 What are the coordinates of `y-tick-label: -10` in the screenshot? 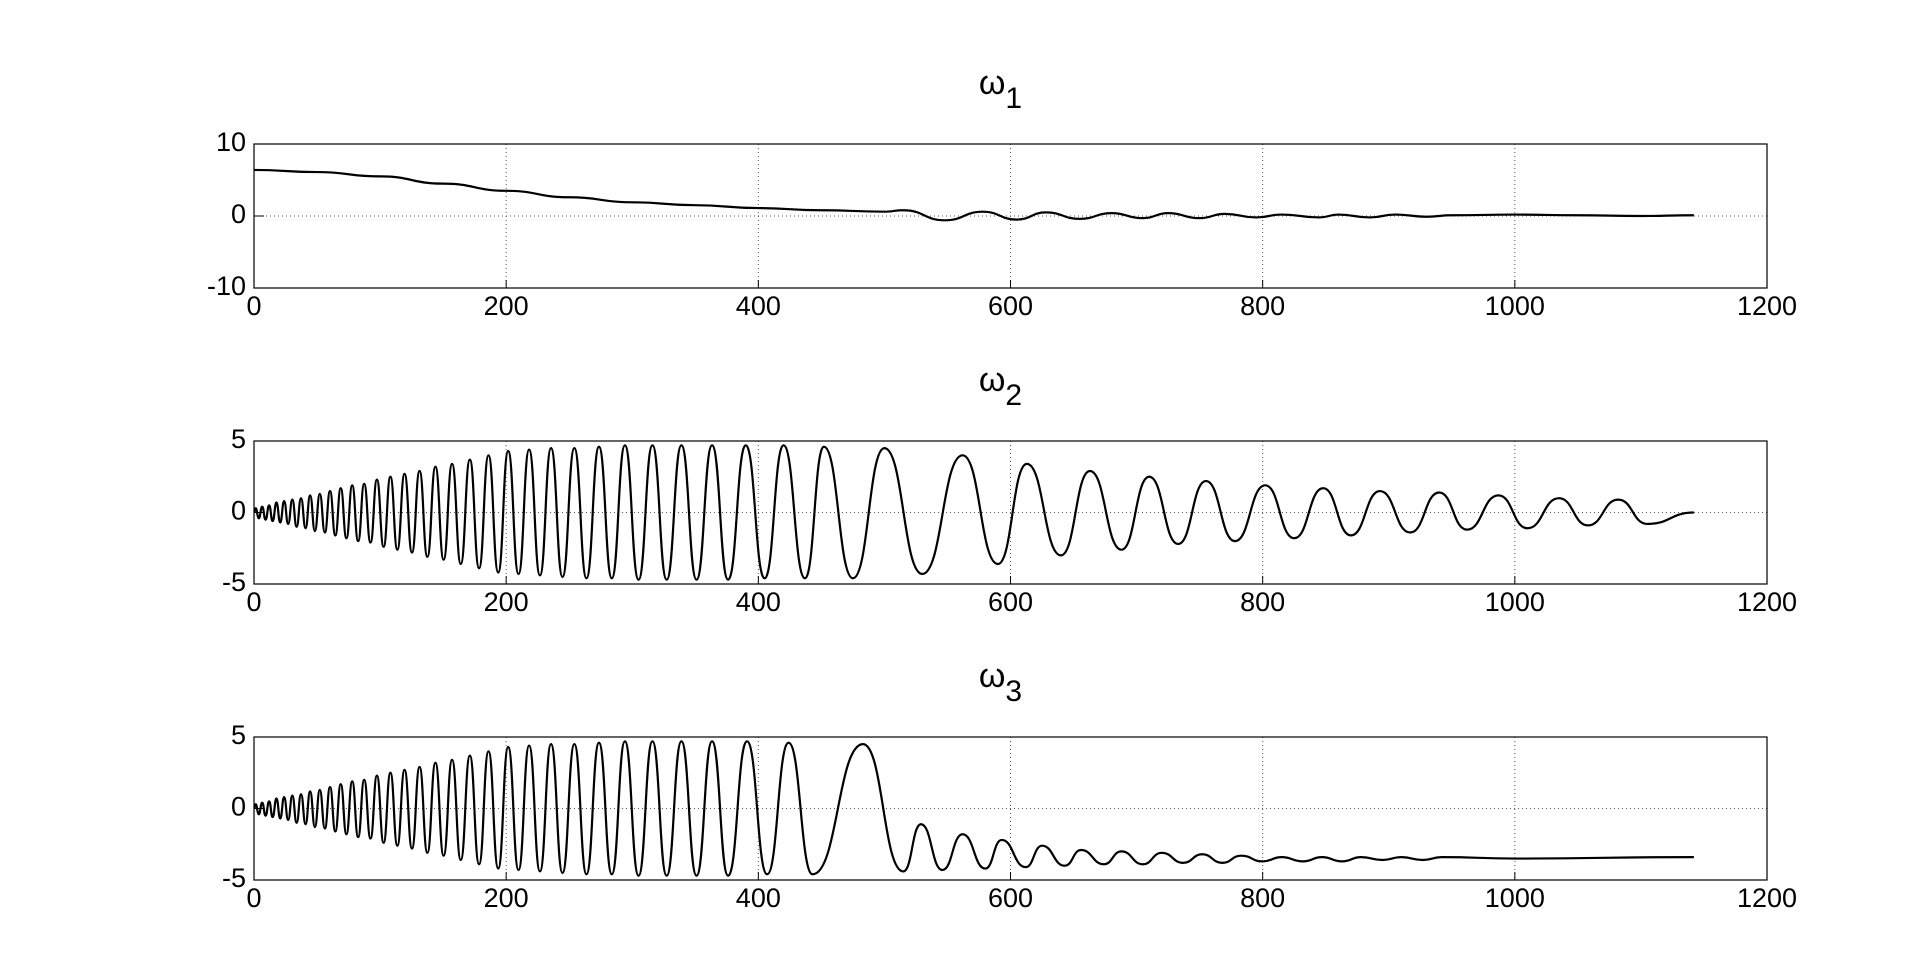 It's located at (226, 286).